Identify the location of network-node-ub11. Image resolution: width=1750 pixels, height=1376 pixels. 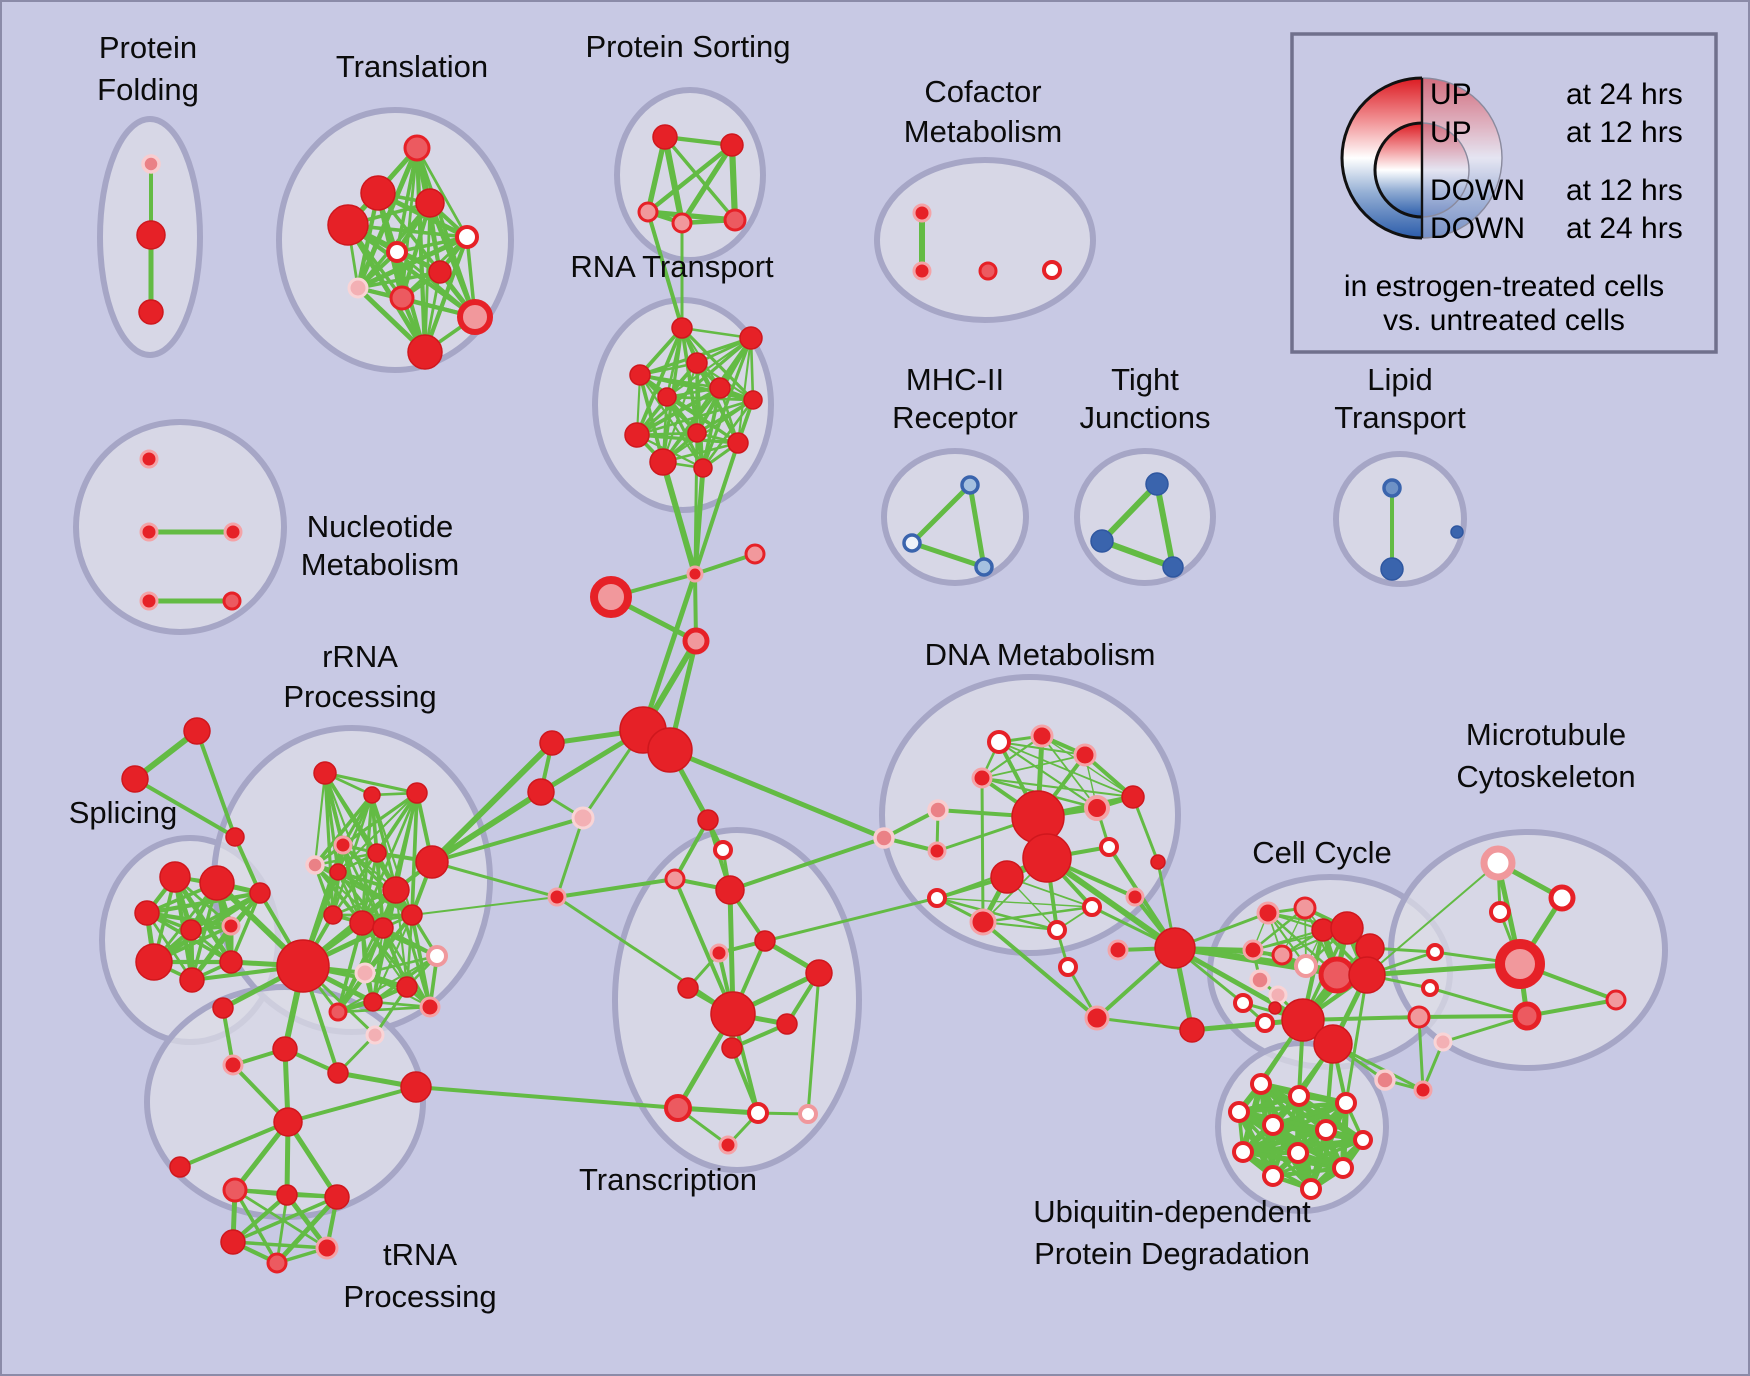
(1311, 1189).